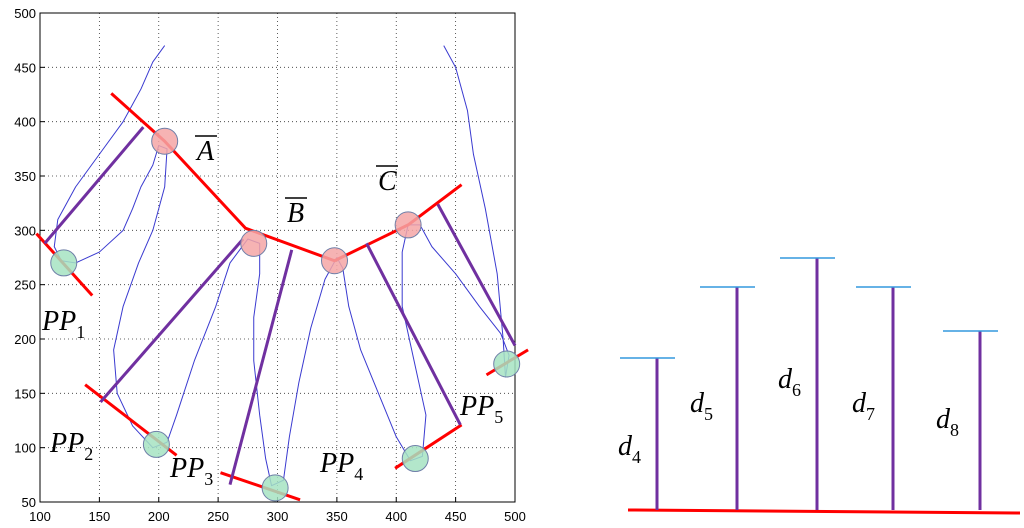 The width and height of the screenshot is (1024, 528). I want to click on annotation-main: C, so click(387, 181).